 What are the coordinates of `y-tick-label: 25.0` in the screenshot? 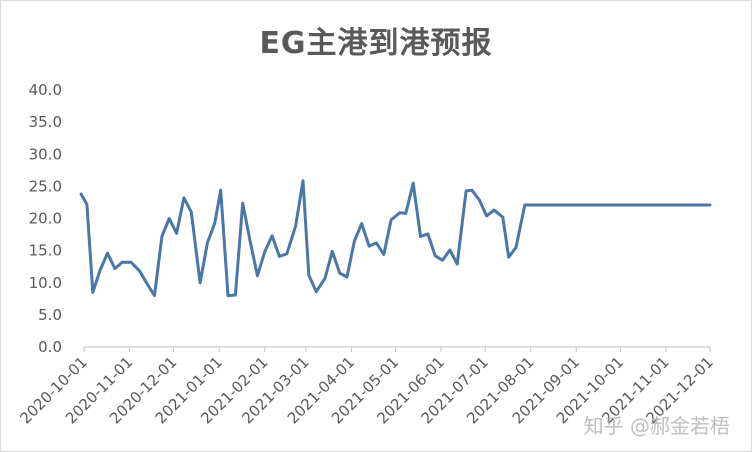 It's located at (45, 186).